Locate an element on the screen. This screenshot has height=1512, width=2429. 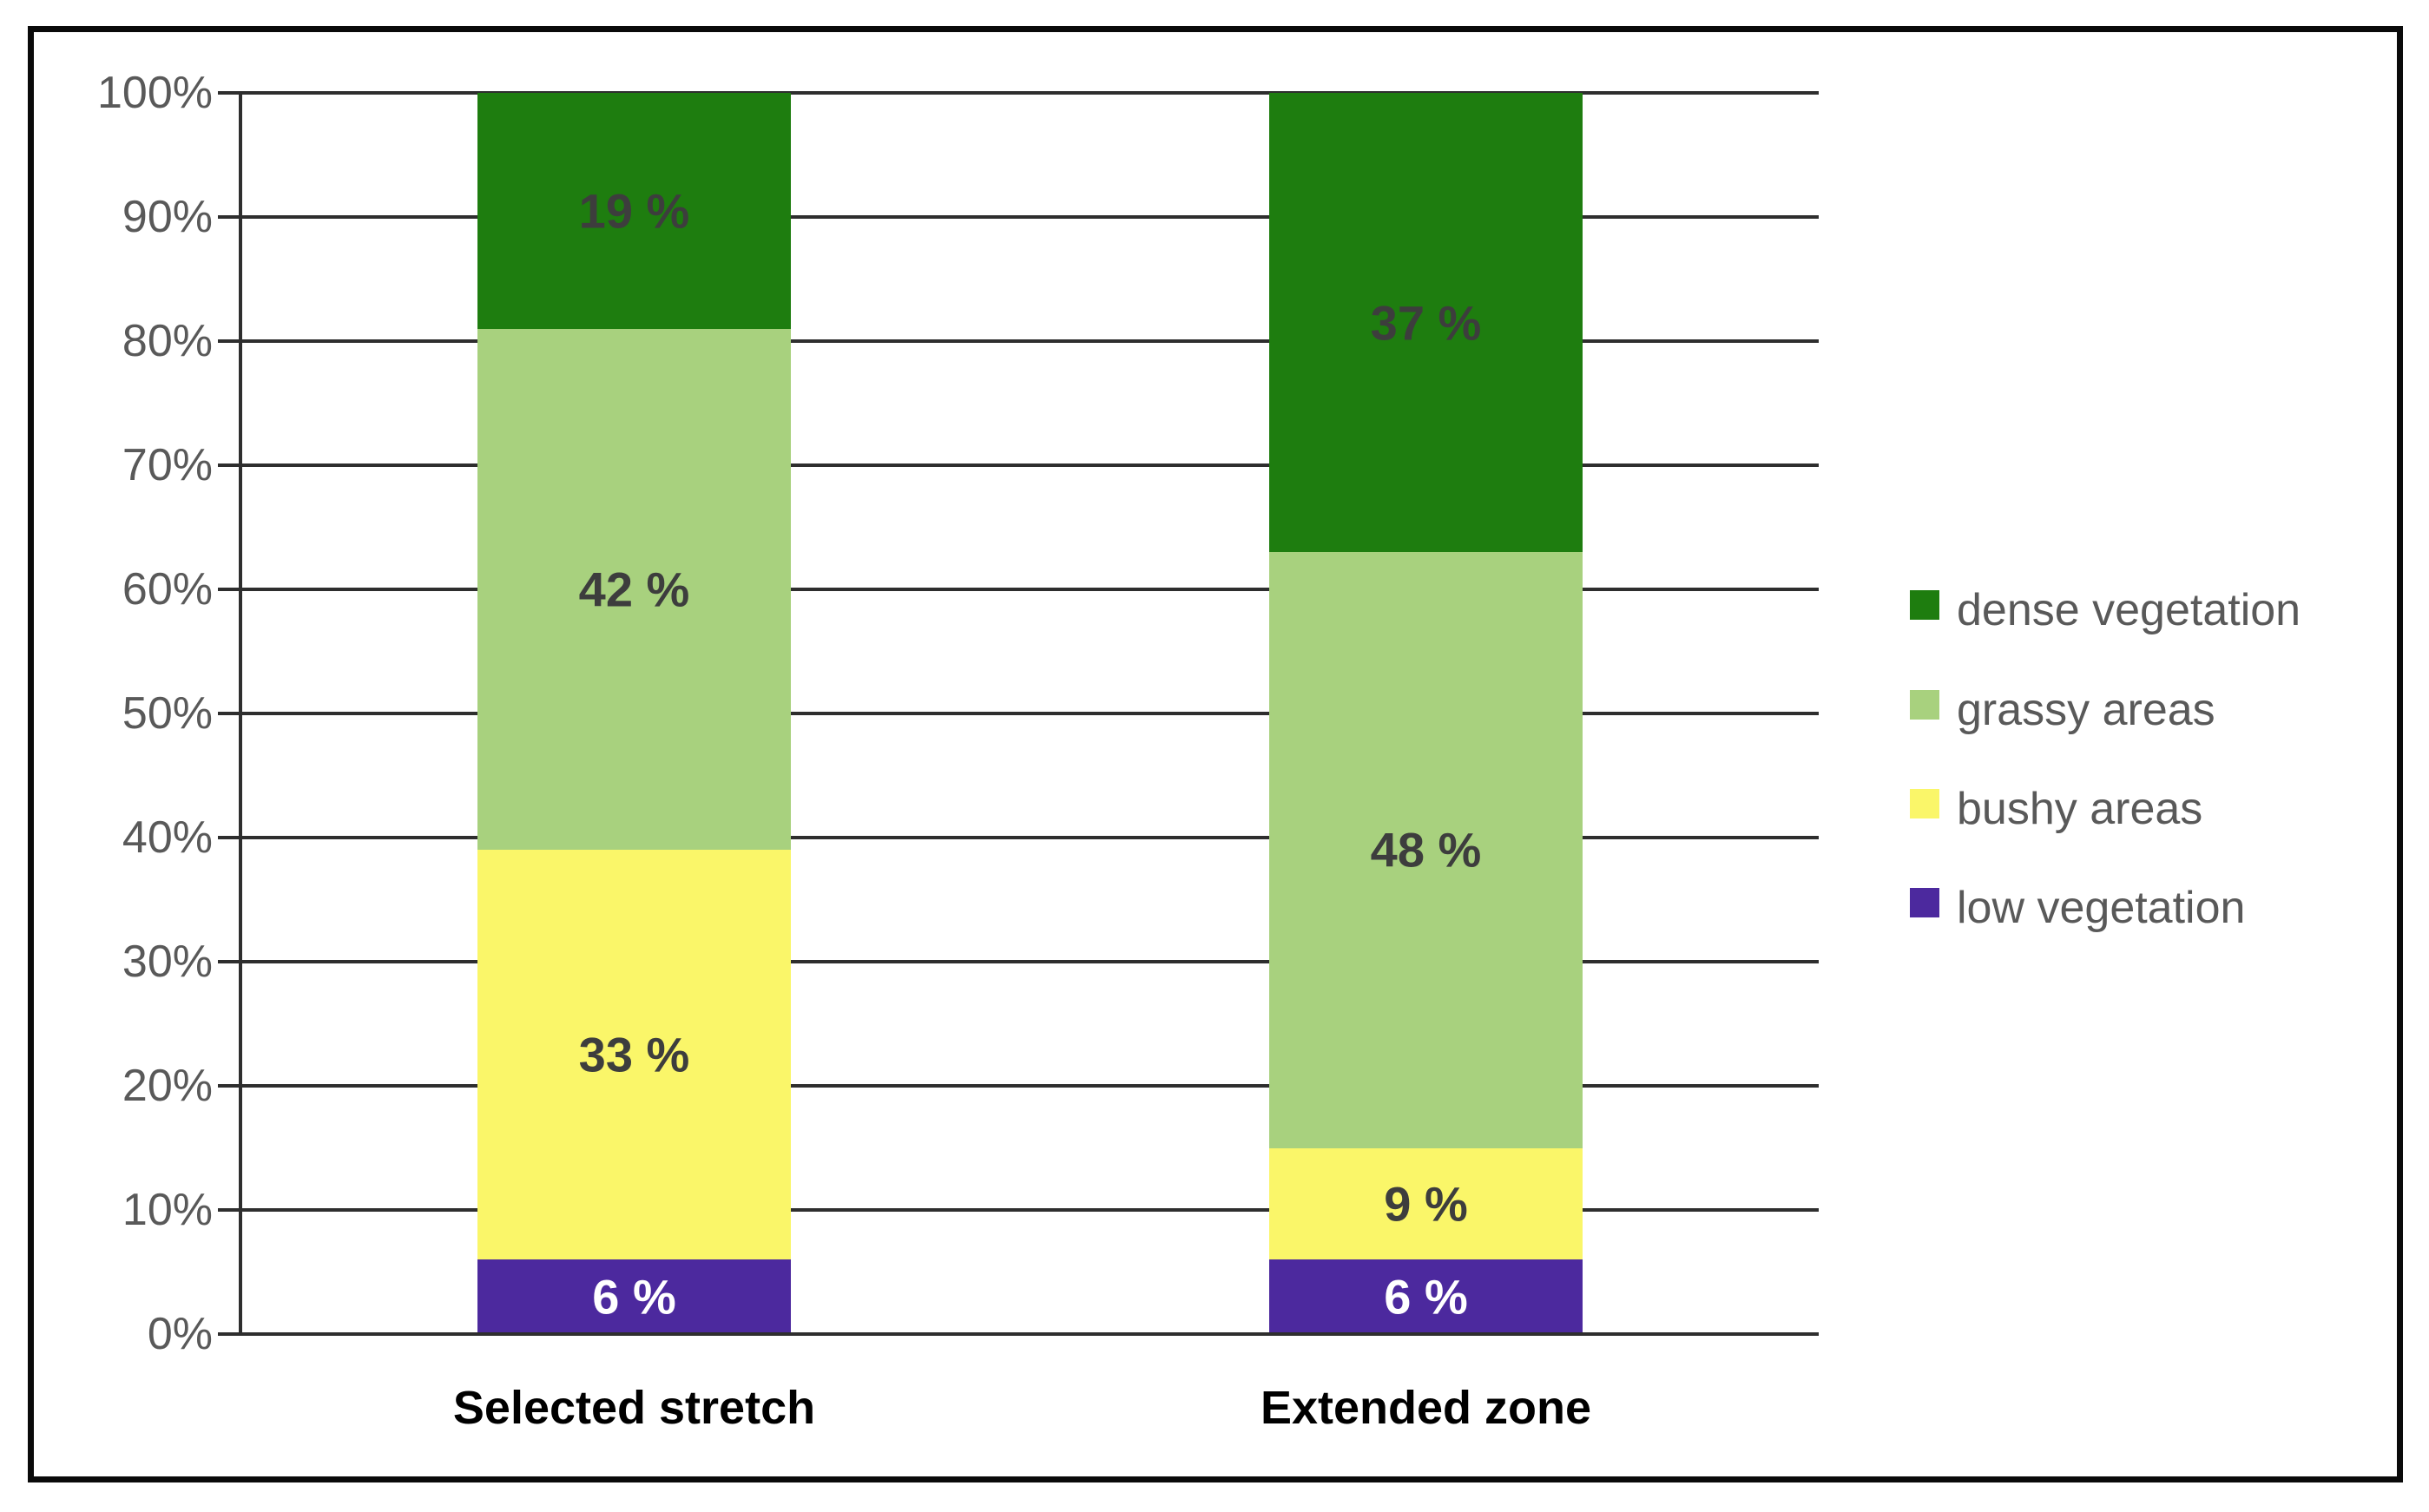
segment-value-label: 9 % is located at coordinates (1426, 1204).